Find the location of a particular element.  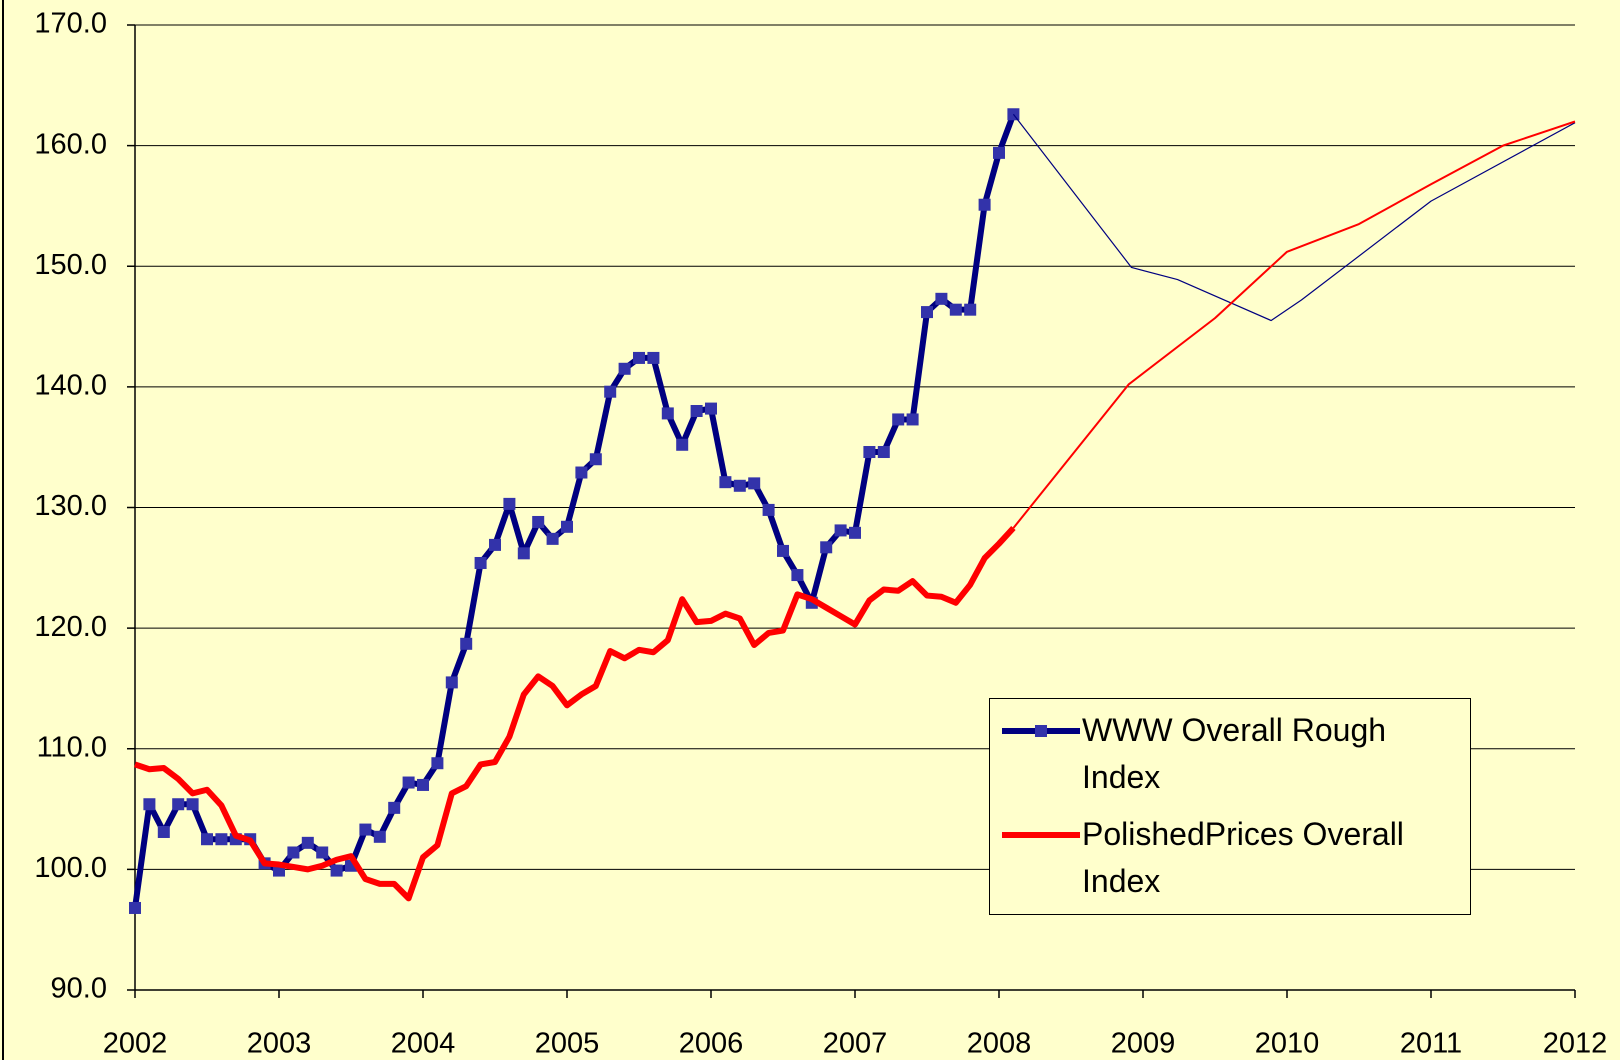

y-tick-label: 90.0 is located at coordinates (79, 989).